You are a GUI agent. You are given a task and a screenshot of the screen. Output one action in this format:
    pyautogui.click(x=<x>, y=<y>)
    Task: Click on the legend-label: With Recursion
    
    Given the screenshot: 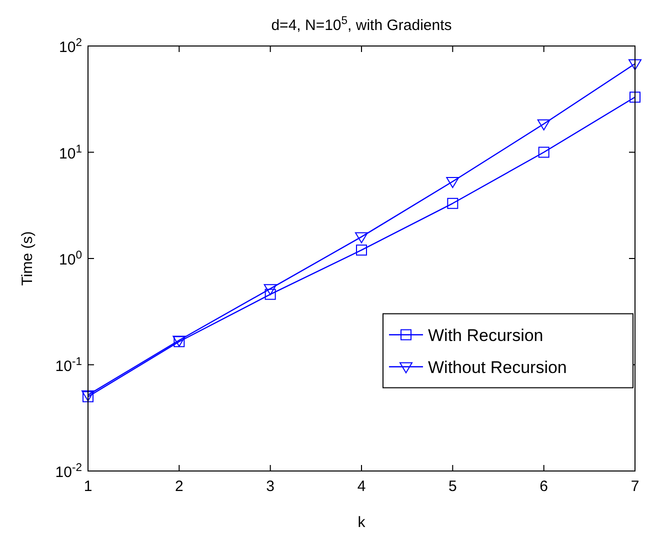 What is the action you would take?
    pyautogui.click(x=486, y=335)
    